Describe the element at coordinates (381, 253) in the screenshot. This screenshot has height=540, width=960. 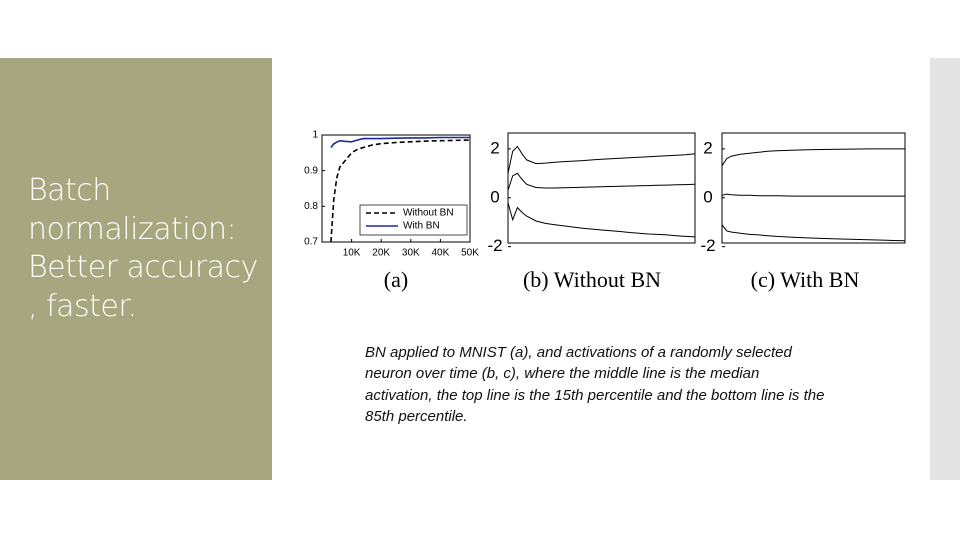
I see `x-tick-label: 20K` at that location.